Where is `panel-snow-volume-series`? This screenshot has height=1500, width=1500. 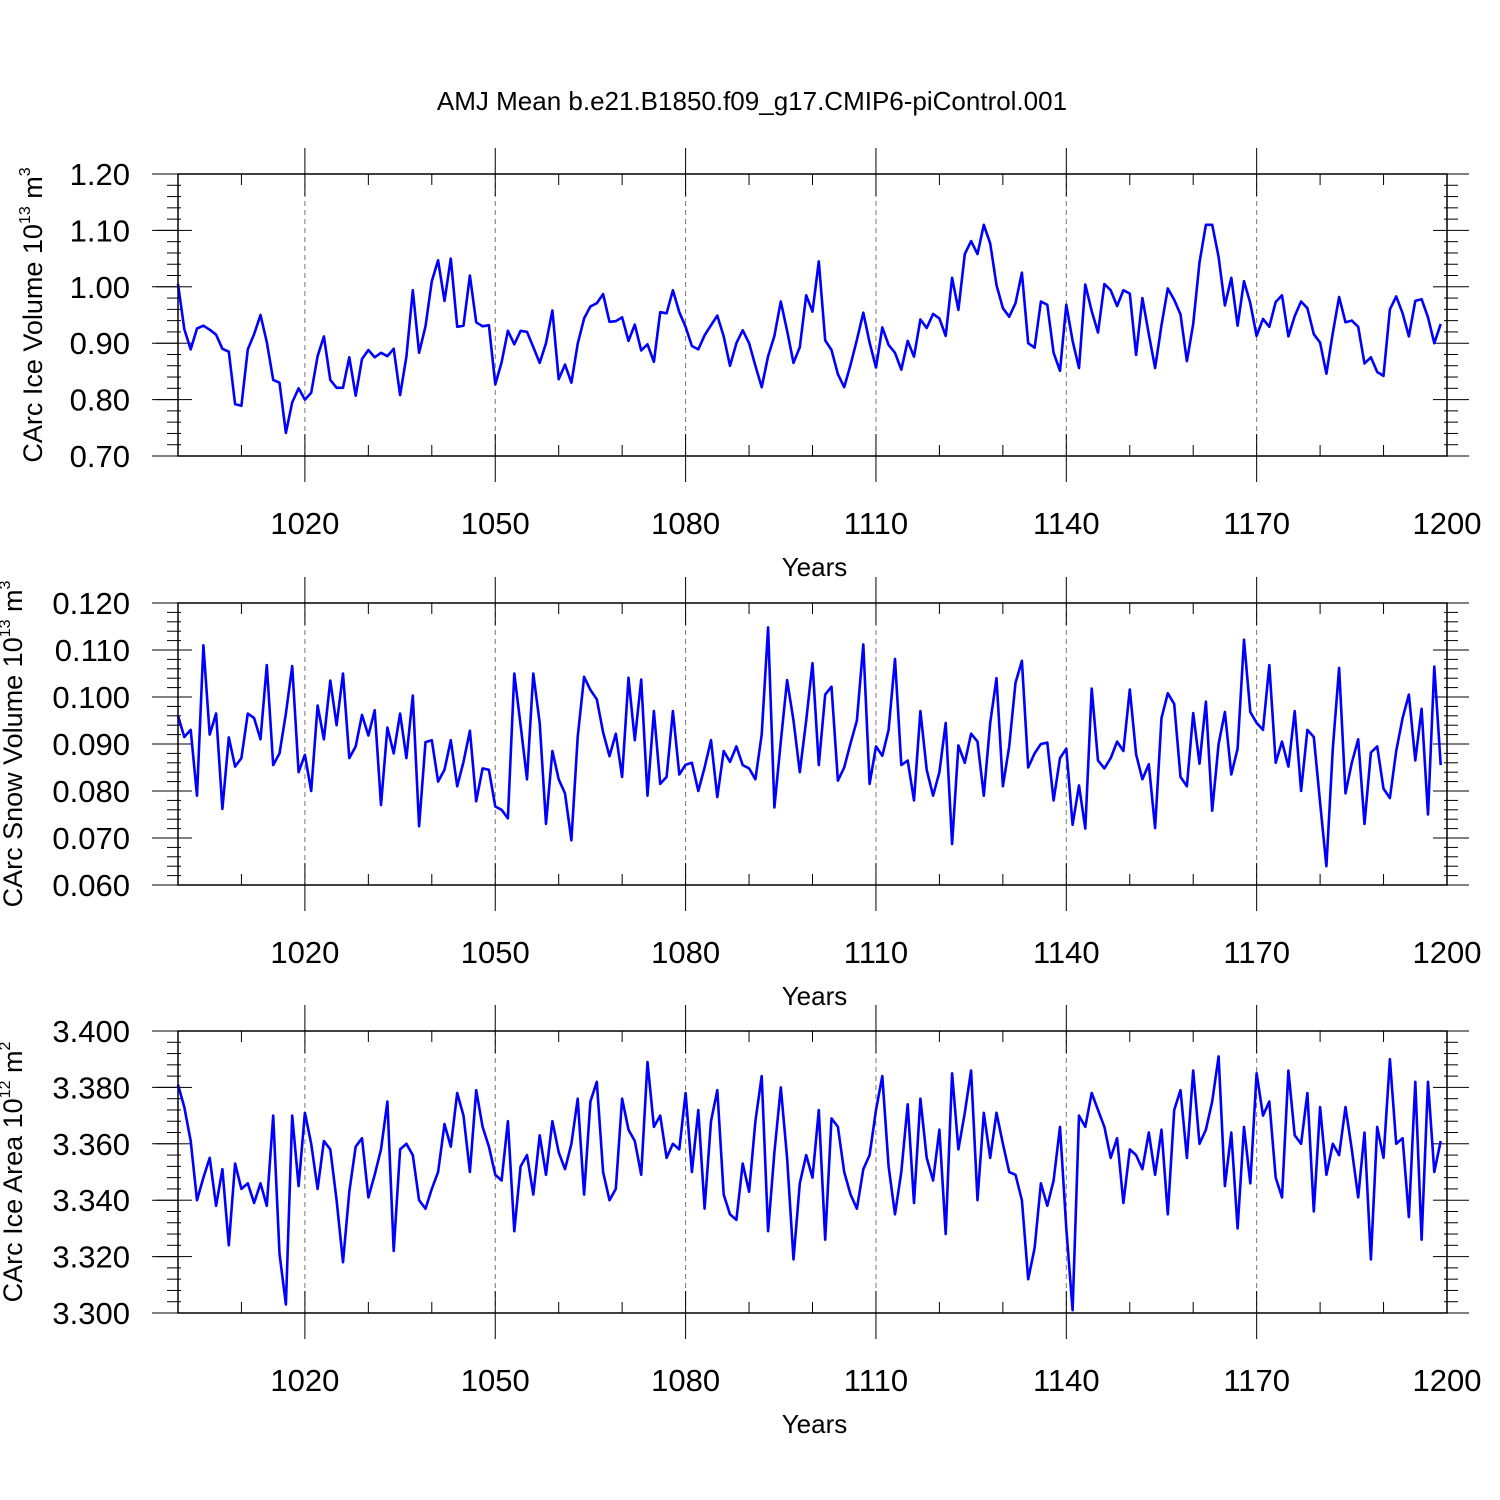
panel-snow-volume-series is located at coordinates (809, 747).